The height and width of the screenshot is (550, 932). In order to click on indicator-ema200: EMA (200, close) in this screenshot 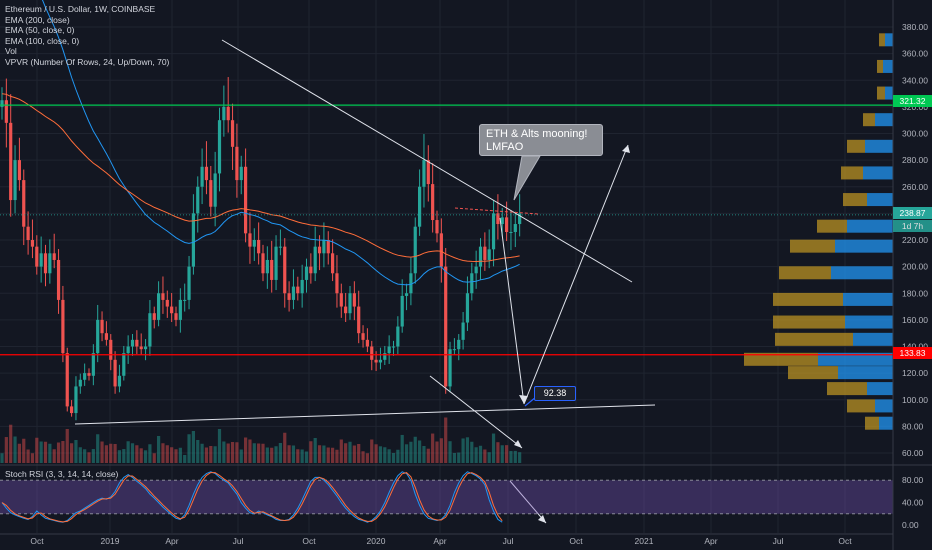, I will do `click(37, 19)`.